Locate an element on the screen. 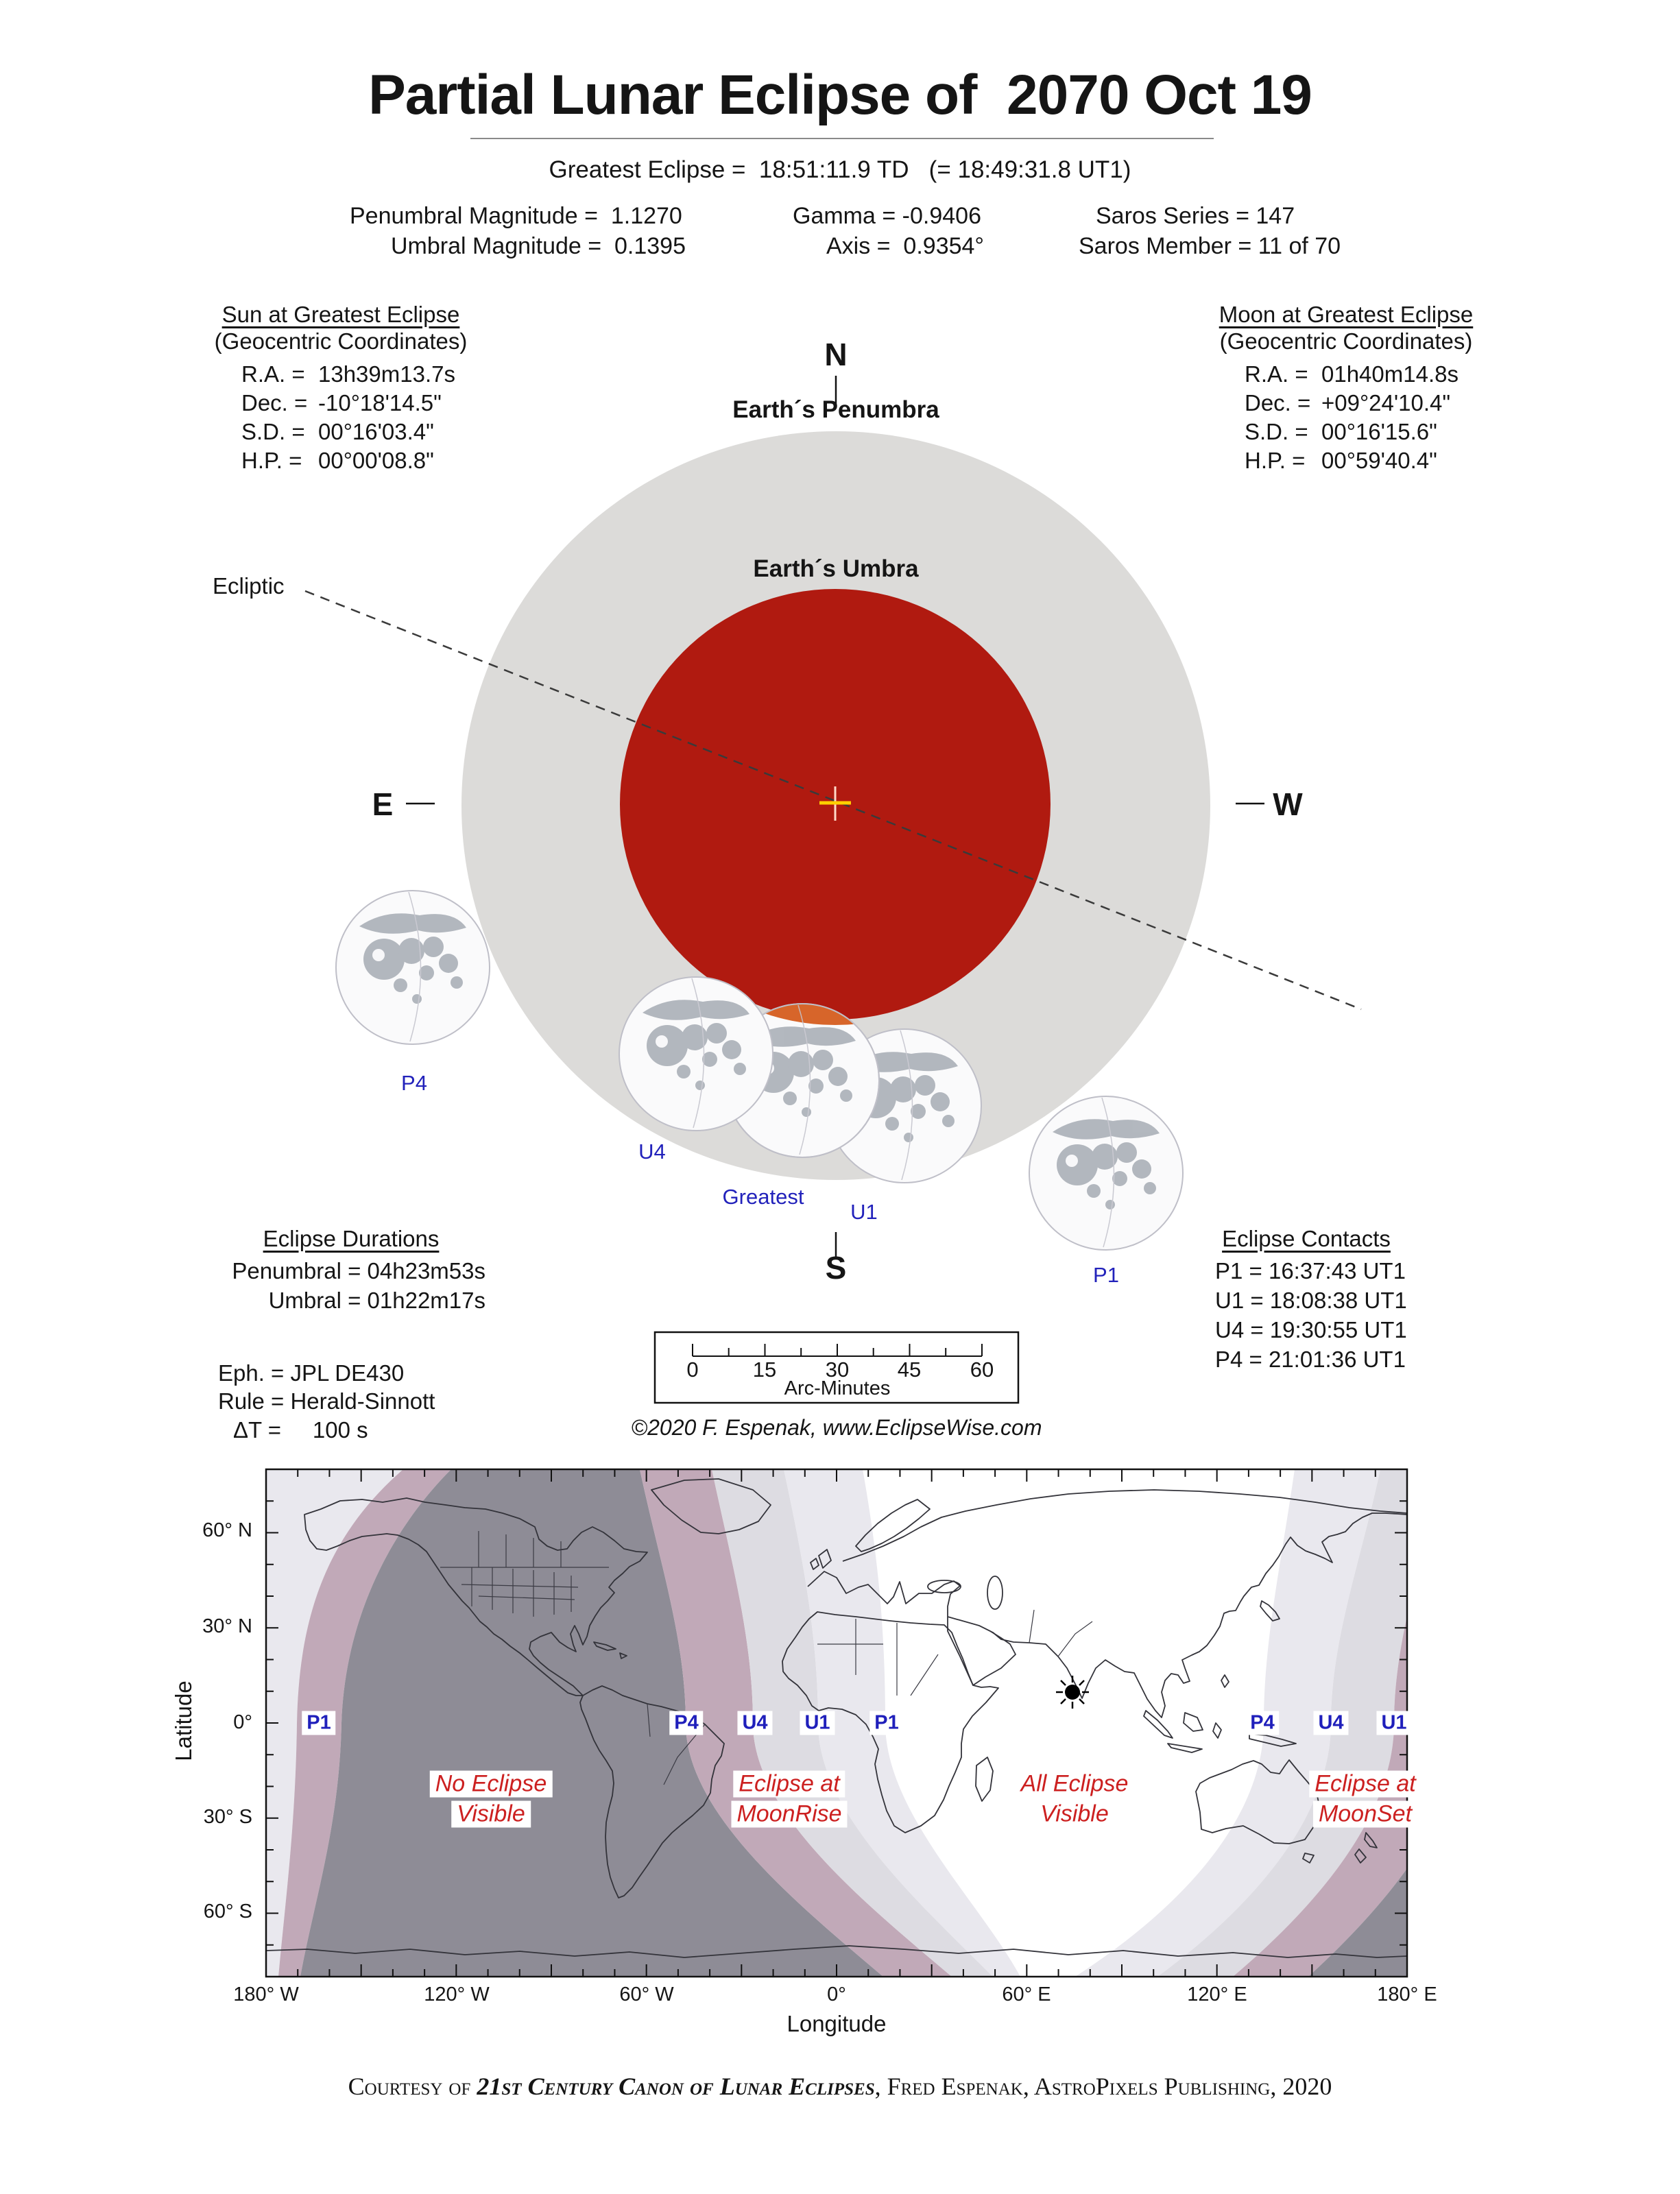 This screenshot has width=1680, height=2194. param-delta-t: ΔT = 100 s is located at coordinates (300, 1430).